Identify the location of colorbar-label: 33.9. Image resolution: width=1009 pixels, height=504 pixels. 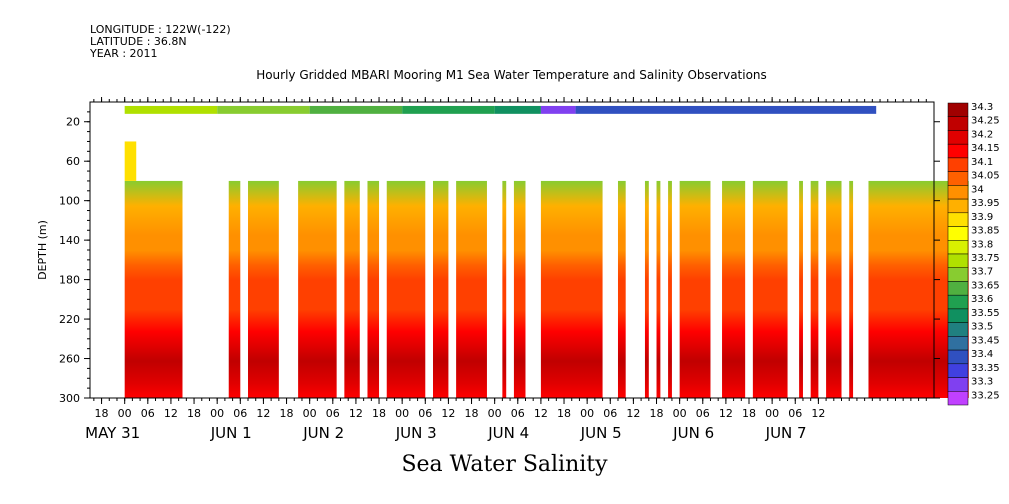
(982, 217).